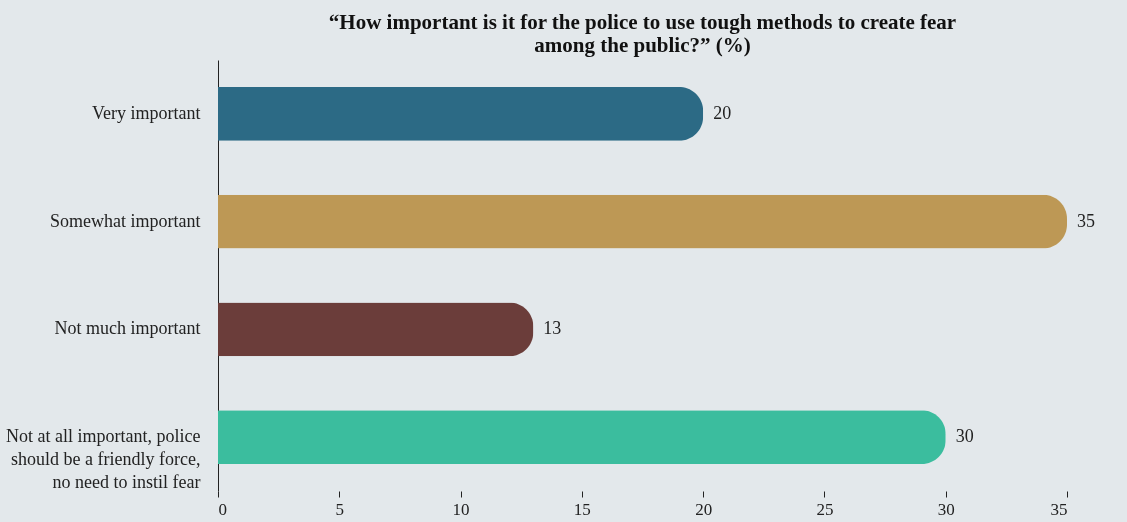 The image size is (1127, 522). I want to click on y-tick-label: Not much important, so click(127, 328).